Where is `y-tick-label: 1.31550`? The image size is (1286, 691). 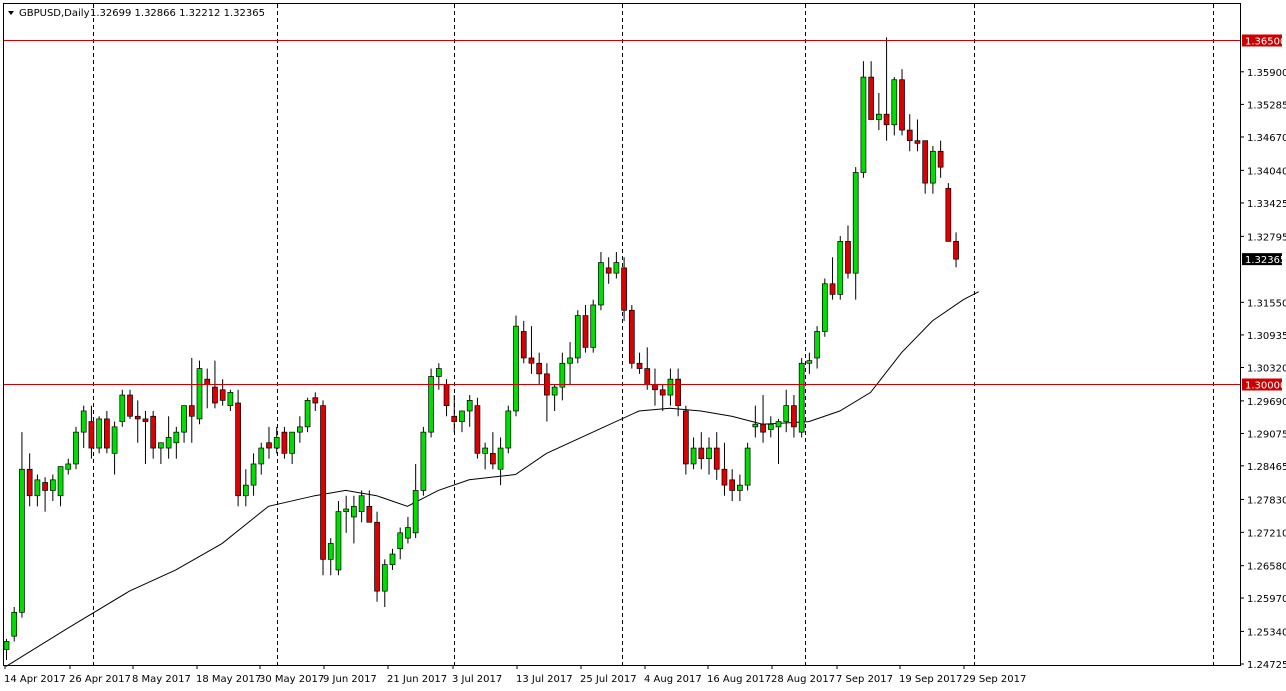 y-tick-label: 1.31550 is located at coordinates (1266, 303).